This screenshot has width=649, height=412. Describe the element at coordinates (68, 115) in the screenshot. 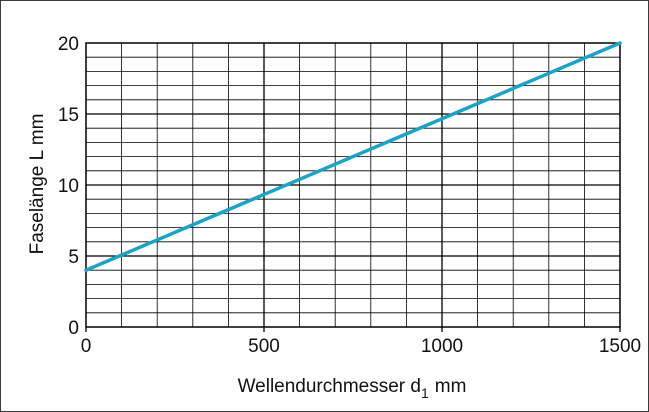

I see `y-tick-label: 15` at that location.